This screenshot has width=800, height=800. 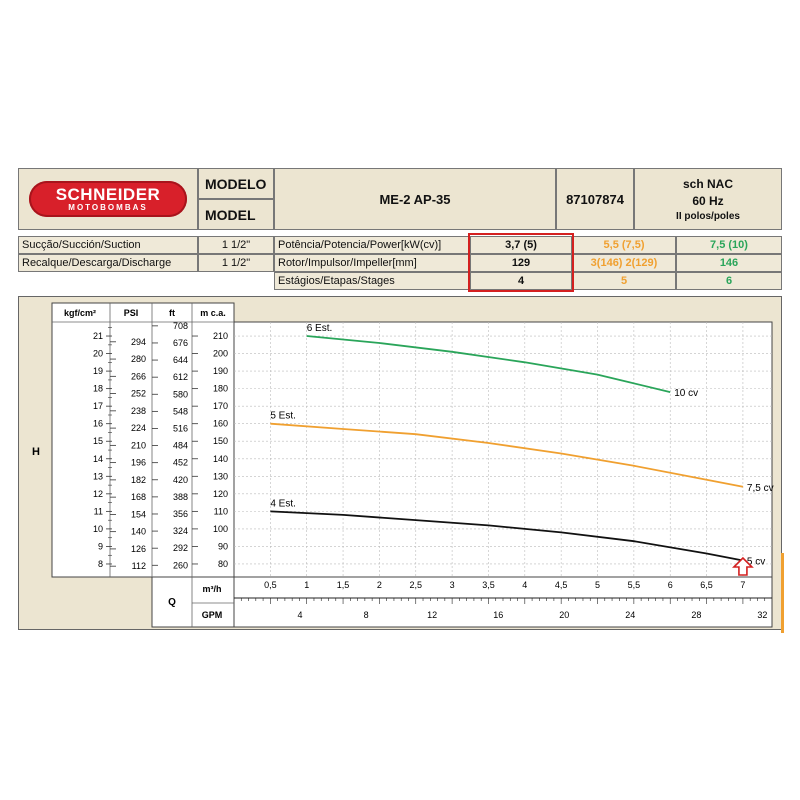 What do you see at coordinates (193, 602) in the screenshot?
I see `x-label-area` at bounding box center [193, 602].